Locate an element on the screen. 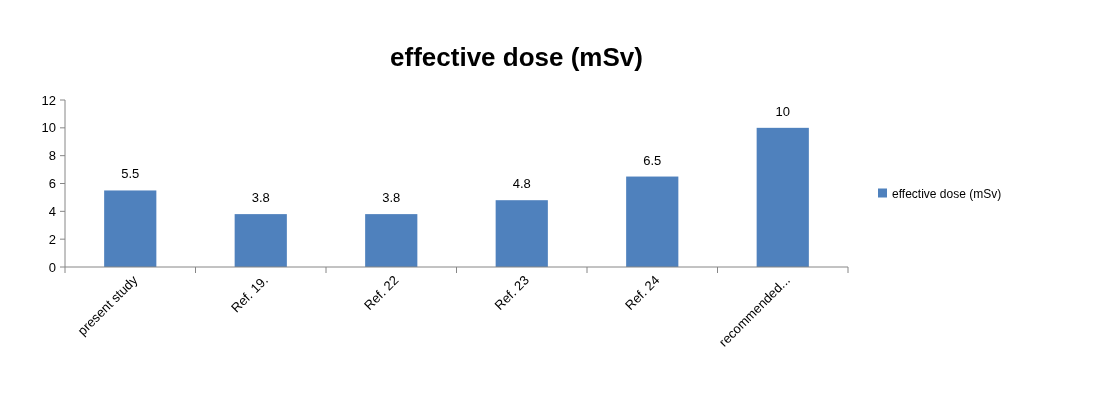 The image size is (1103, 403). data-label: 10 is located at coordinates (782, 111).